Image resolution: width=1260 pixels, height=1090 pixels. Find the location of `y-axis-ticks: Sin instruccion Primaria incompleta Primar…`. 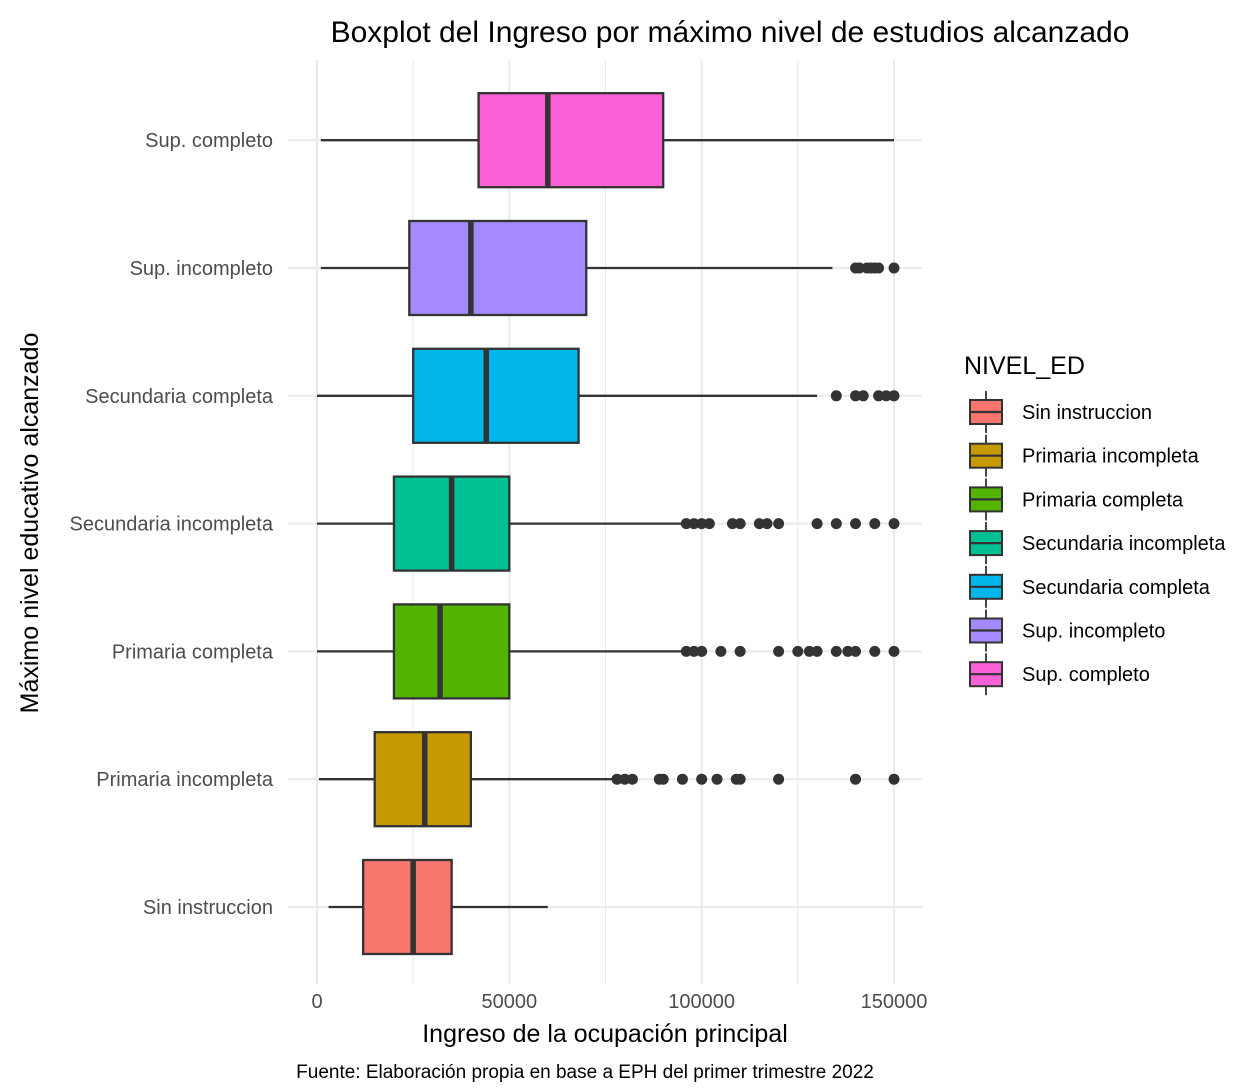

y-axis-ticks: Sin instruccion Primaria incompleta Primar… is located at coordinates (172, 524).